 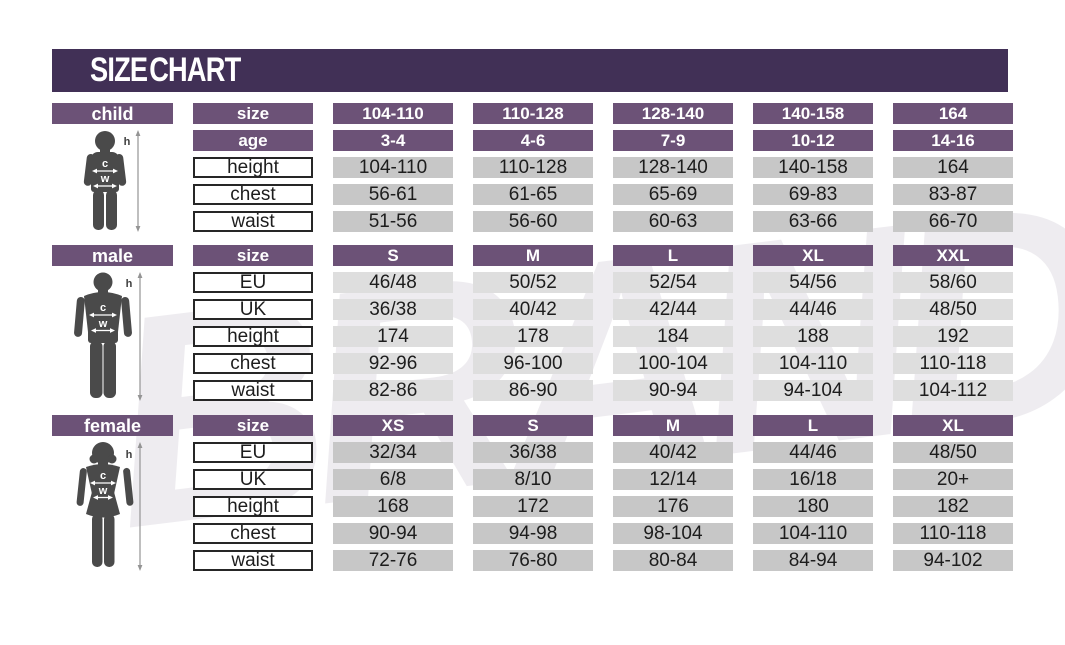 What do you see at coordinates (953, 194) in the screenshot?
I see `cell-child-chest-4: 83-87` at bounding box center [953, 194].